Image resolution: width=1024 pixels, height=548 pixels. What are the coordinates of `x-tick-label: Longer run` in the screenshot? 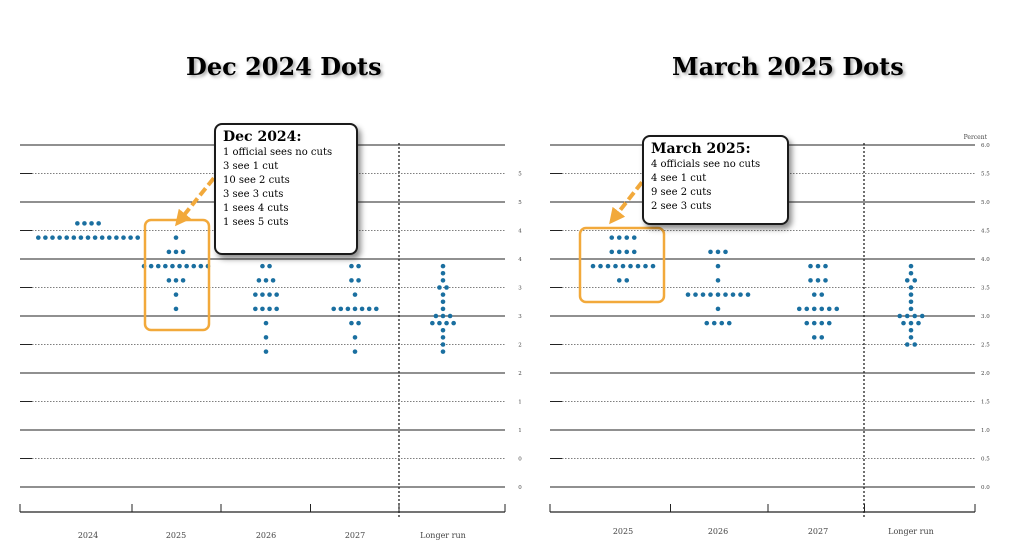 It's located at (911, 531).